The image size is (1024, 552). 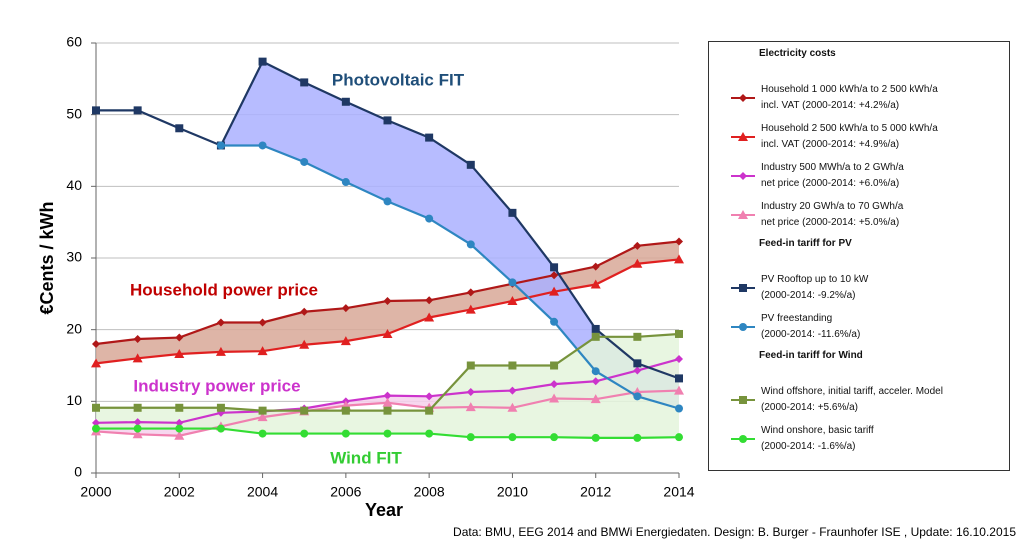 What do you see at coordinates (78, 472) in the screenshot?
I see `y-tick-label: 0` at bounding box center [78, 472].